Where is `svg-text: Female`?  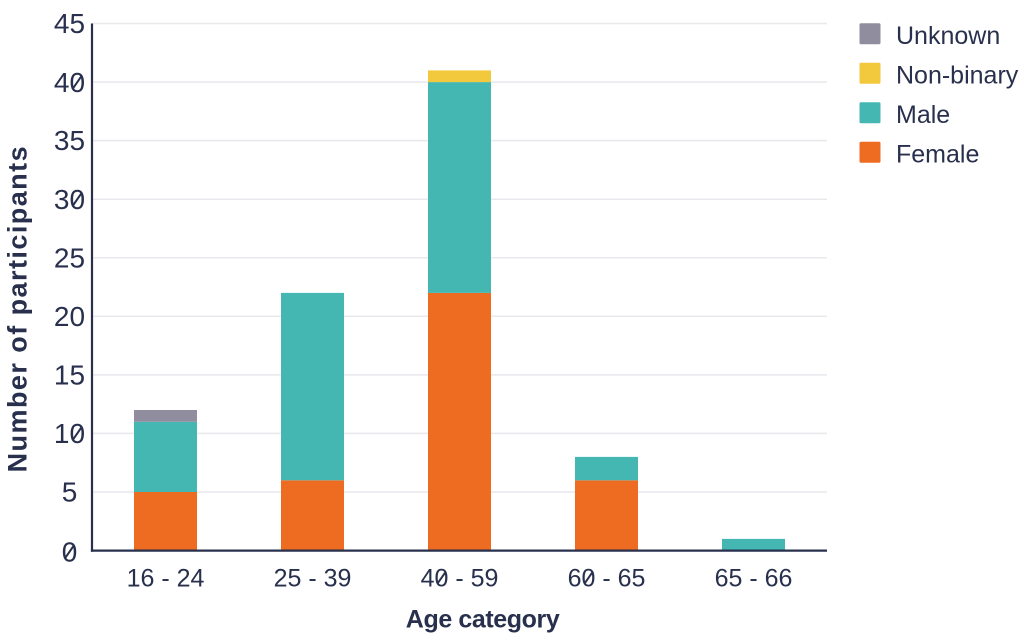
svg-text: Female is located at coordinates (937, 154).